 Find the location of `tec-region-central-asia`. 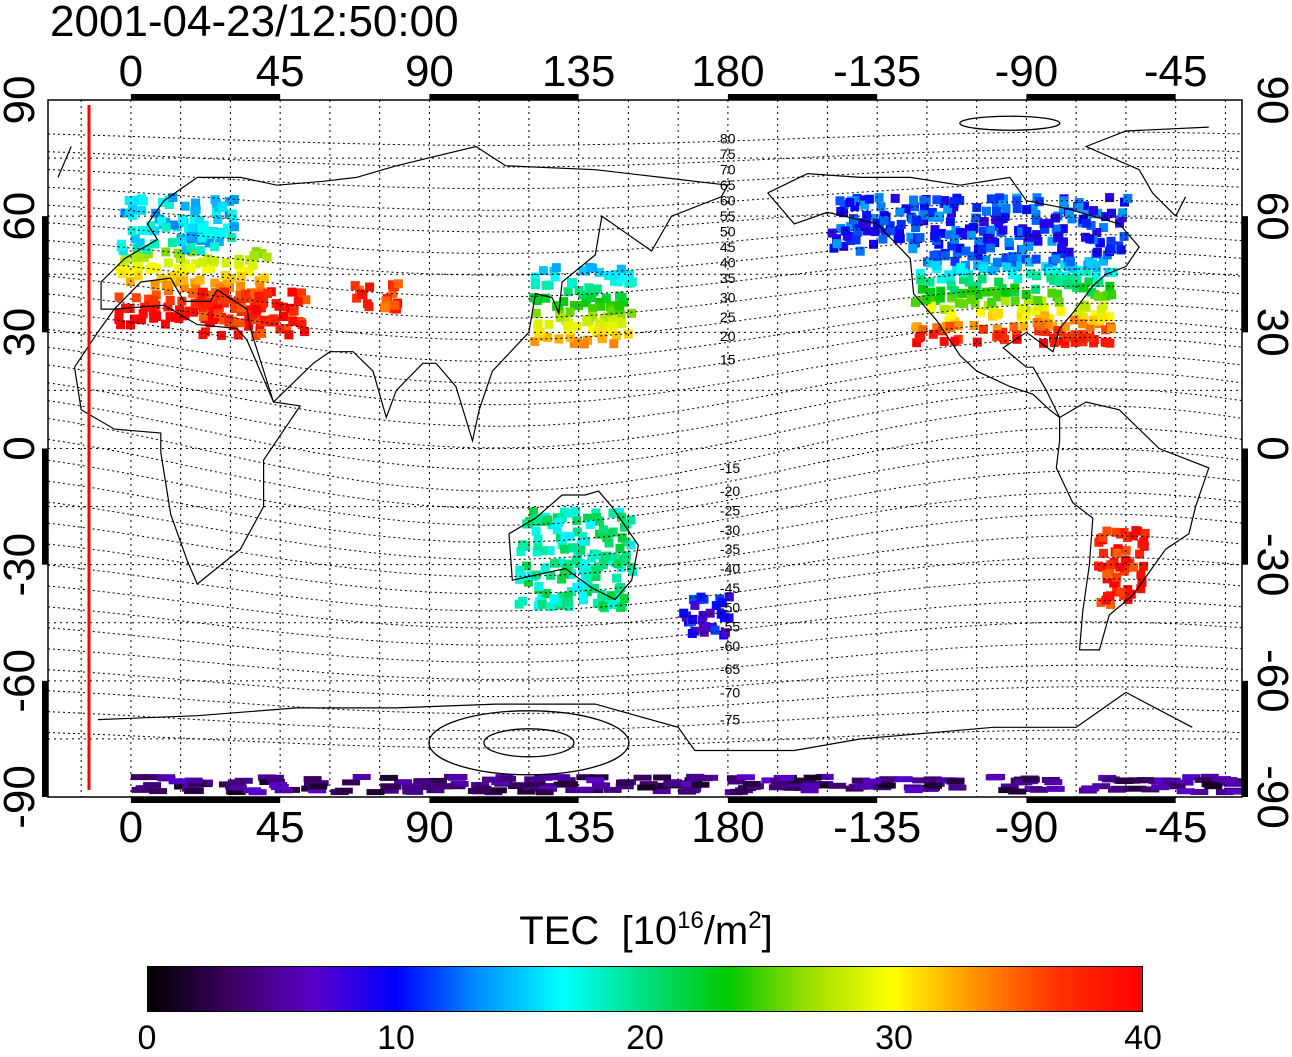

tec-region-central-asia is located at coordinates (376, 296).